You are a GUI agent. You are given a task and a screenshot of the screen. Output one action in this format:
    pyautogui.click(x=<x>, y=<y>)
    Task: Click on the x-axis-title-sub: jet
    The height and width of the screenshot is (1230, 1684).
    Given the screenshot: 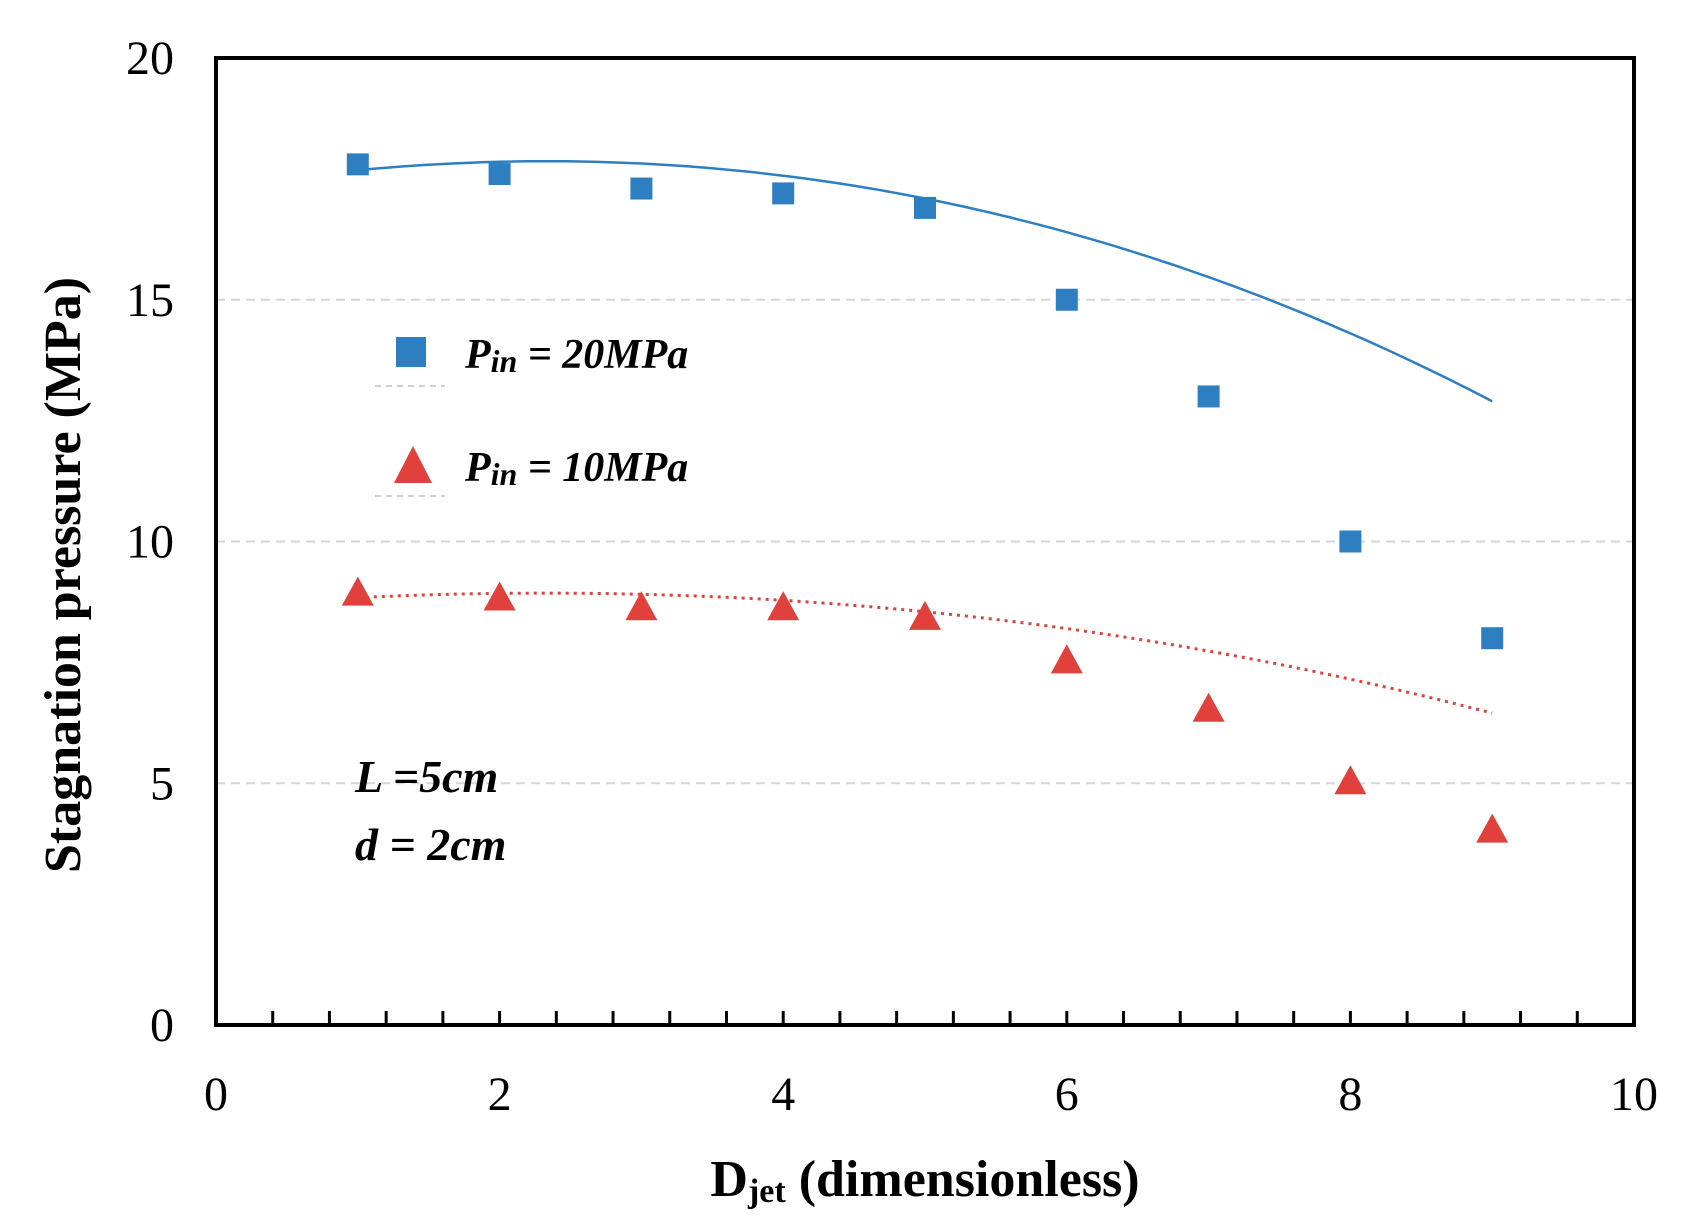 What is the action you would take?
    pyautogui.click(x=766, y=1191)
    